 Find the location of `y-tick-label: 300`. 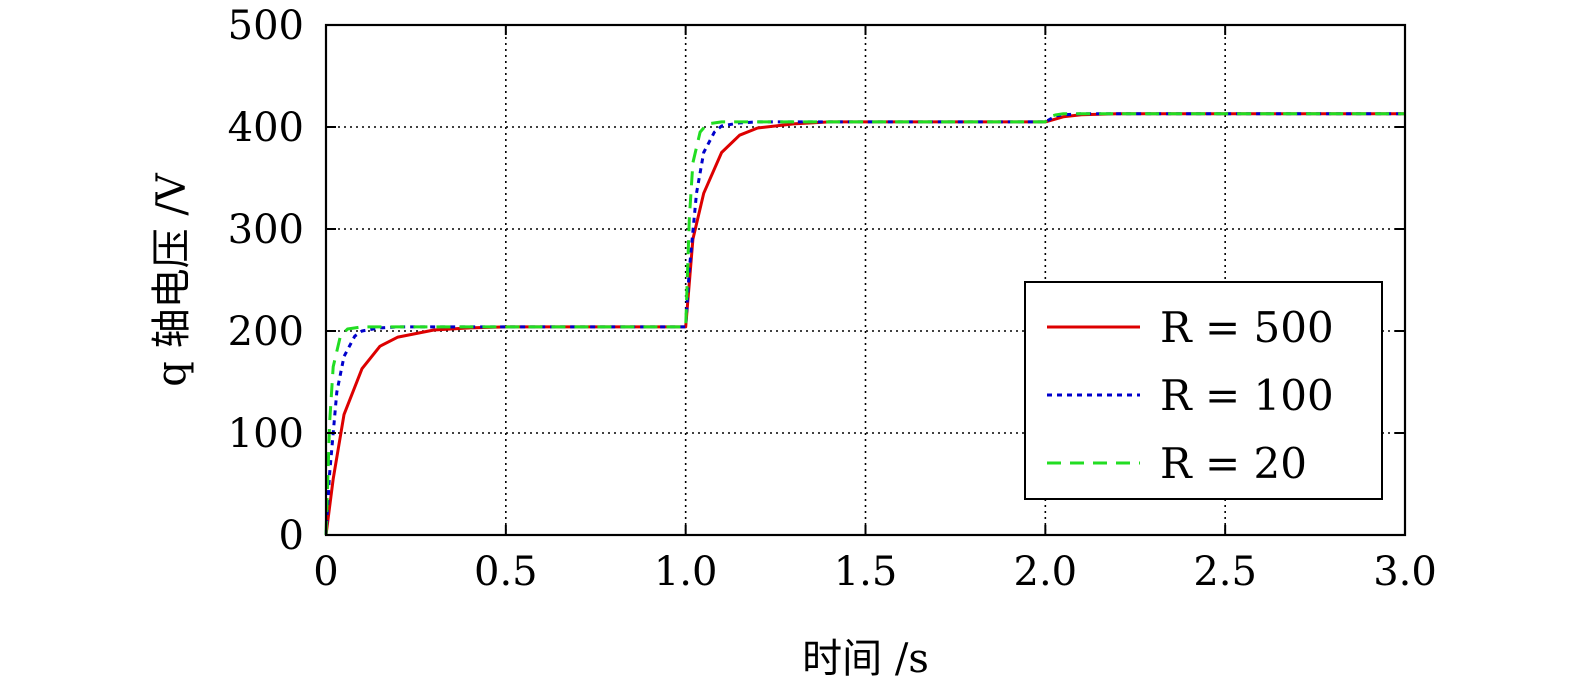

y-tick-label: 300 is located at coordinates (266, 230).